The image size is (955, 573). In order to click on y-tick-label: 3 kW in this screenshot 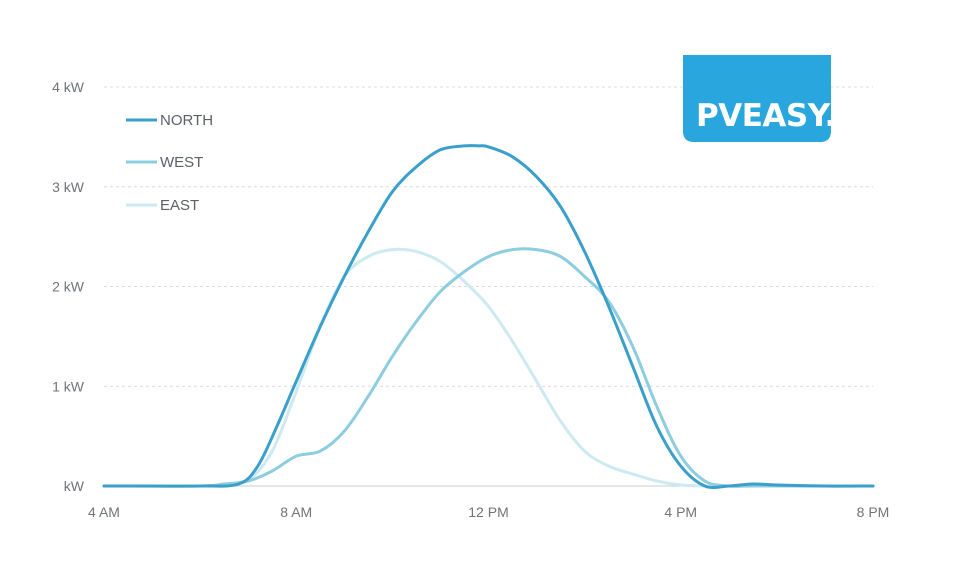, I will do `click(68, 187)`.